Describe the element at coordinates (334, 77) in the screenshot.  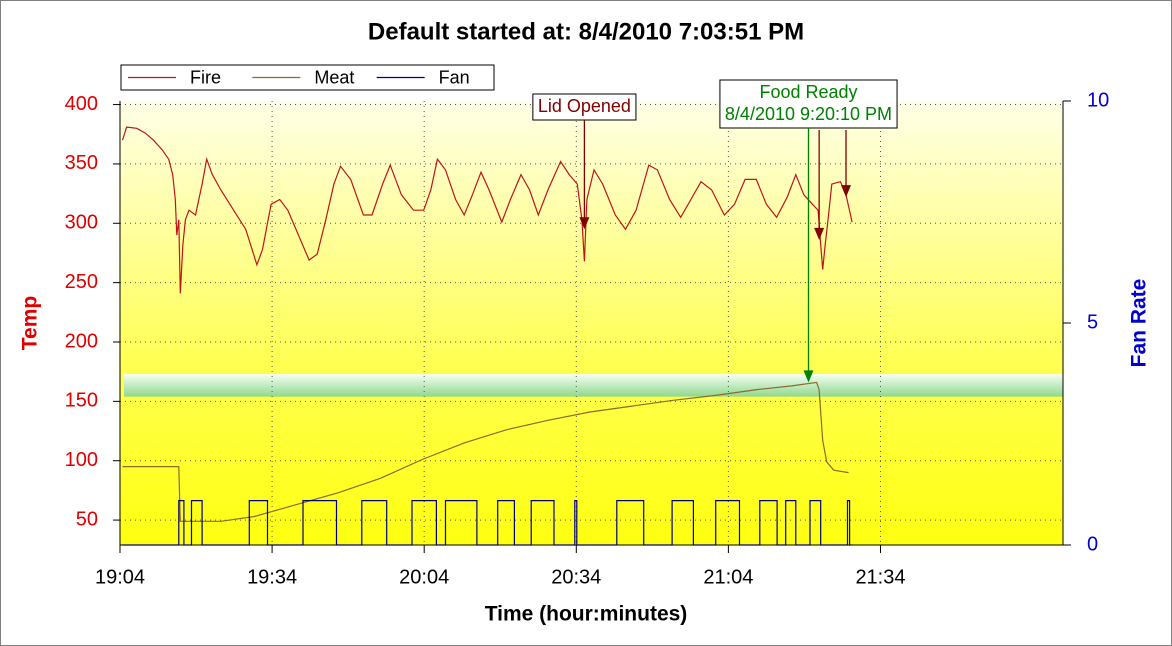
I see `legend-label: Meat` at that location.